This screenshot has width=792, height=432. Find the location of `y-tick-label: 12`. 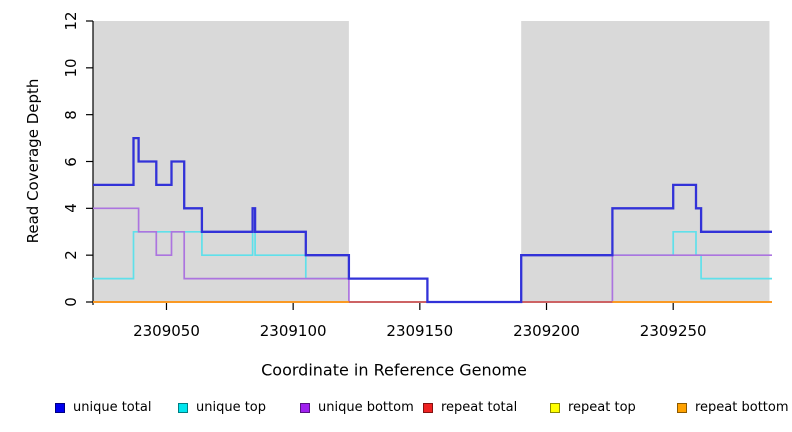

y-tick-label: 12 is located at coordinates (71, 21).